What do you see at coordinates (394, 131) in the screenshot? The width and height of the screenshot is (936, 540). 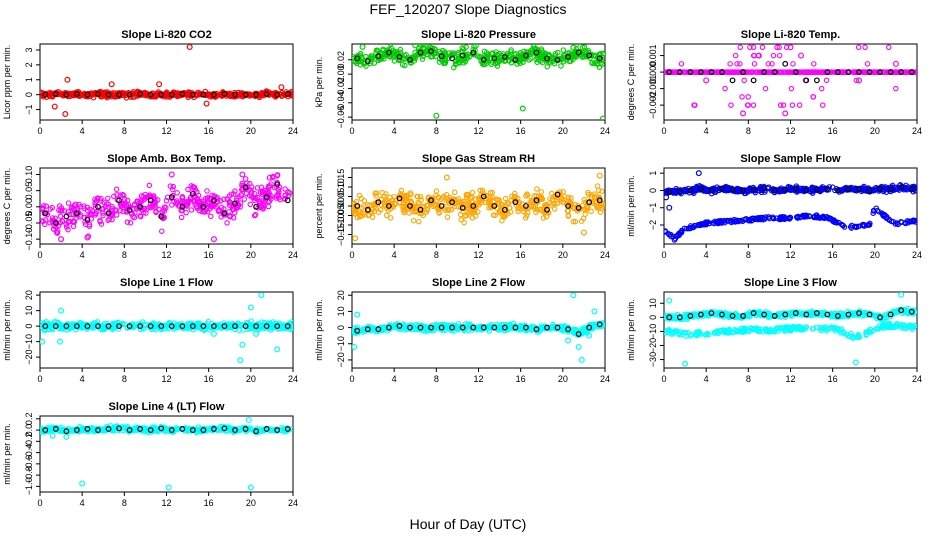 I see `x-tick-label: 4` at bounding box center [394, 131].